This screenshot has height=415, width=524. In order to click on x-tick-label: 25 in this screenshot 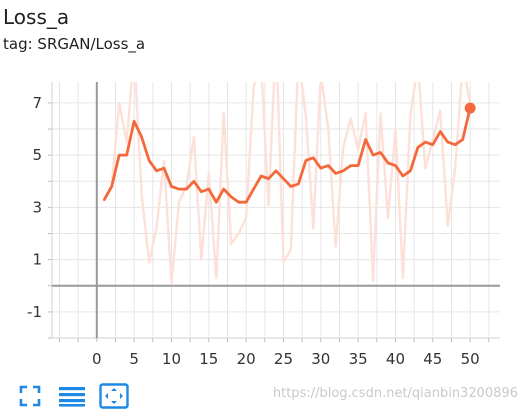, I will do `click(283, 359)`.